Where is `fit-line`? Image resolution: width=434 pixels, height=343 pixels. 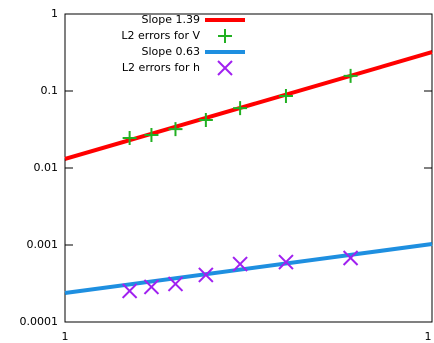
fit-line is located at coordinates (248, 268).